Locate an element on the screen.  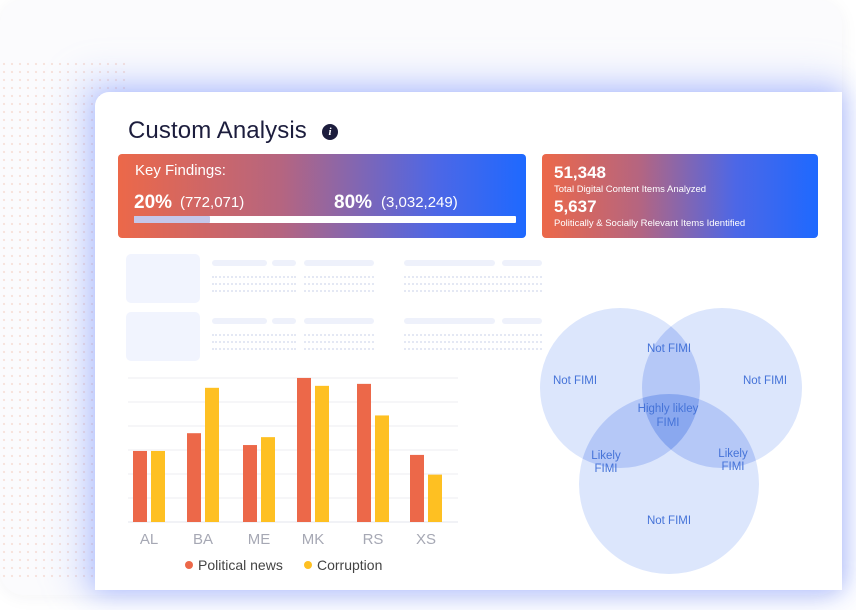
total-items-value: 51,348 is located at coordinates (580, 172).